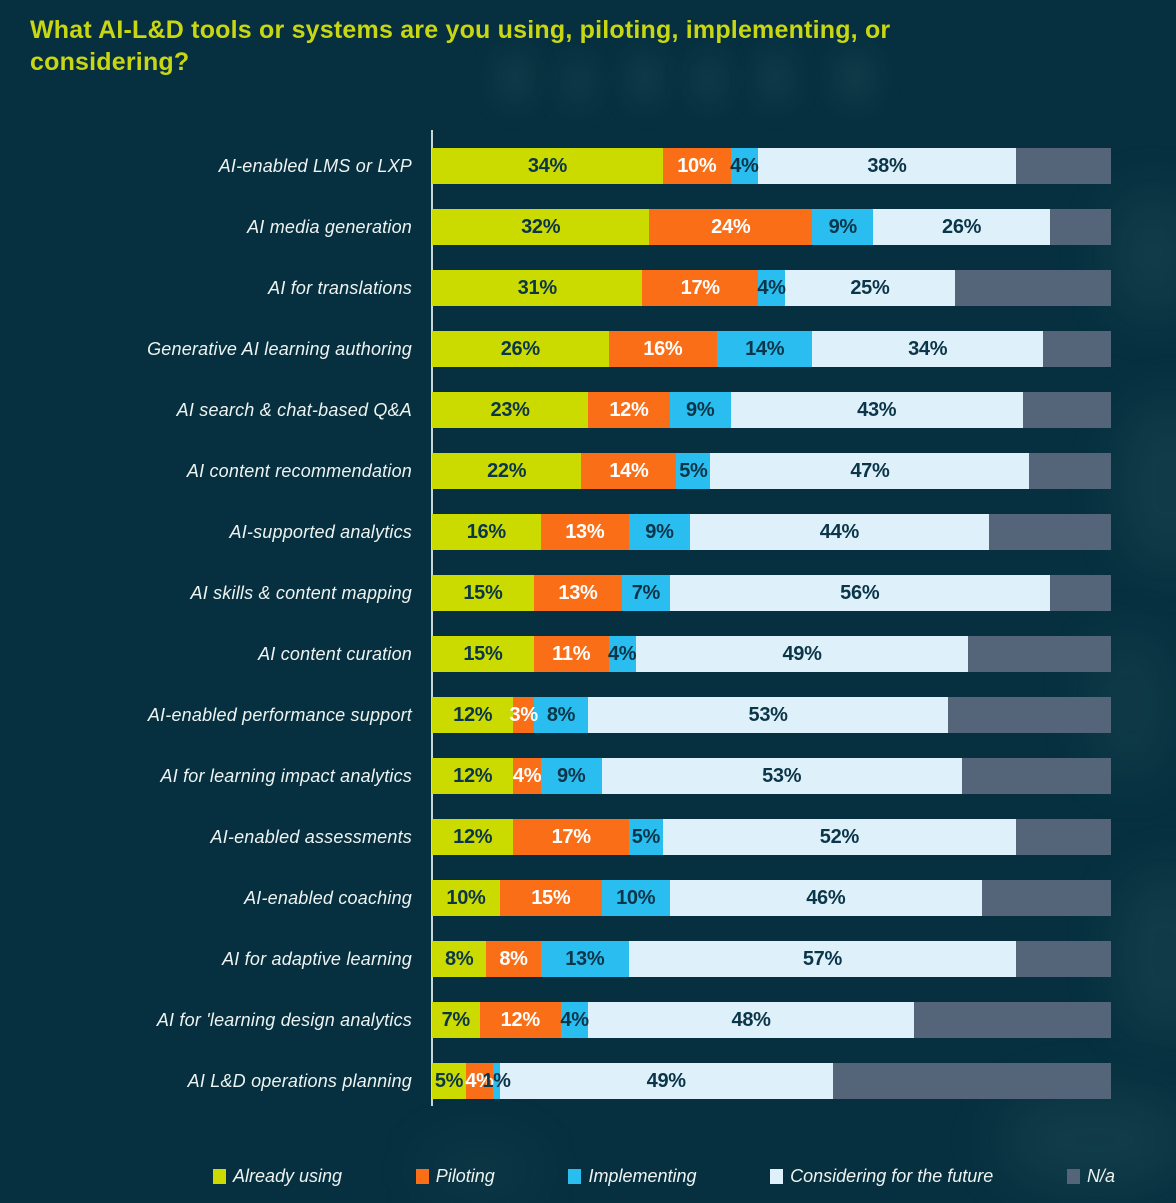  I want to click on bar-segment-implementing: 14%, so click(765, 349).